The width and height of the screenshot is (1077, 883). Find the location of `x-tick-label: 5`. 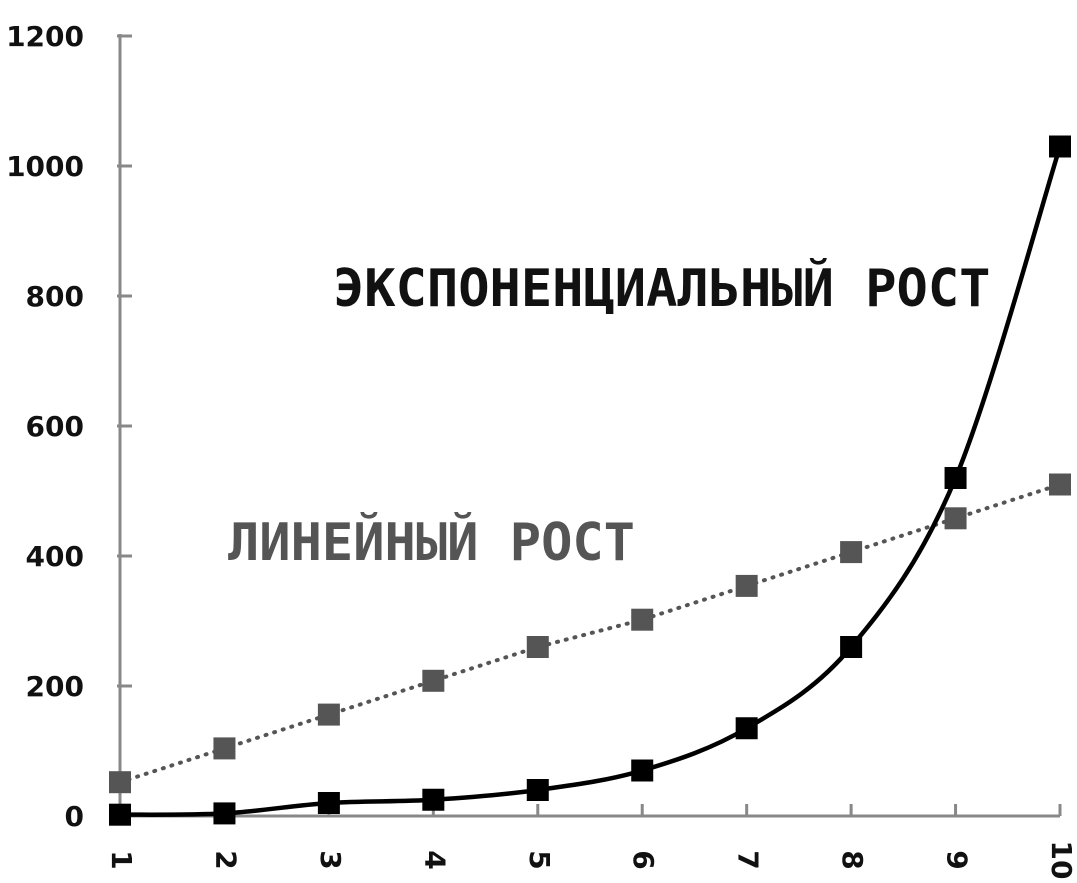

x-tick-label: 5 is located at coordinates (539, 859).